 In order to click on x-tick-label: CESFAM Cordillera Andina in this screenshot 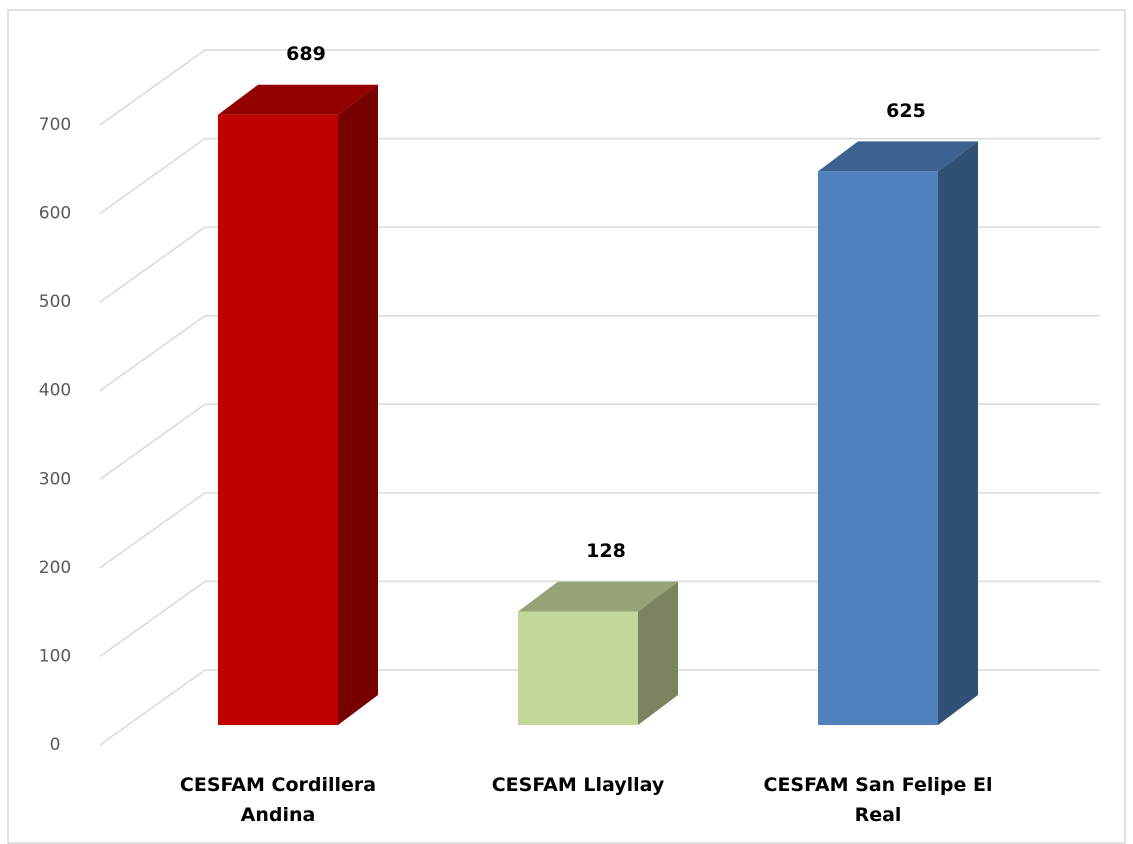, I will do `click(278, 800)`.